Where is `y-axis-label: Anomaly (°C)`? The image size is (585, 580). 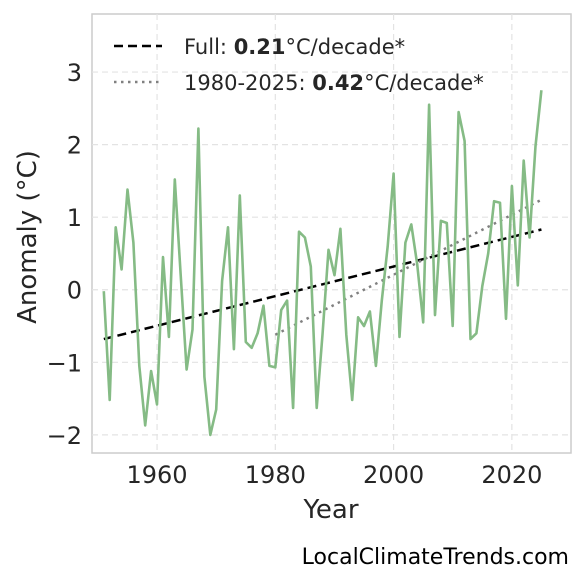
y-axis-label: Anomaly (°C) is located at coordinates (28, 237).